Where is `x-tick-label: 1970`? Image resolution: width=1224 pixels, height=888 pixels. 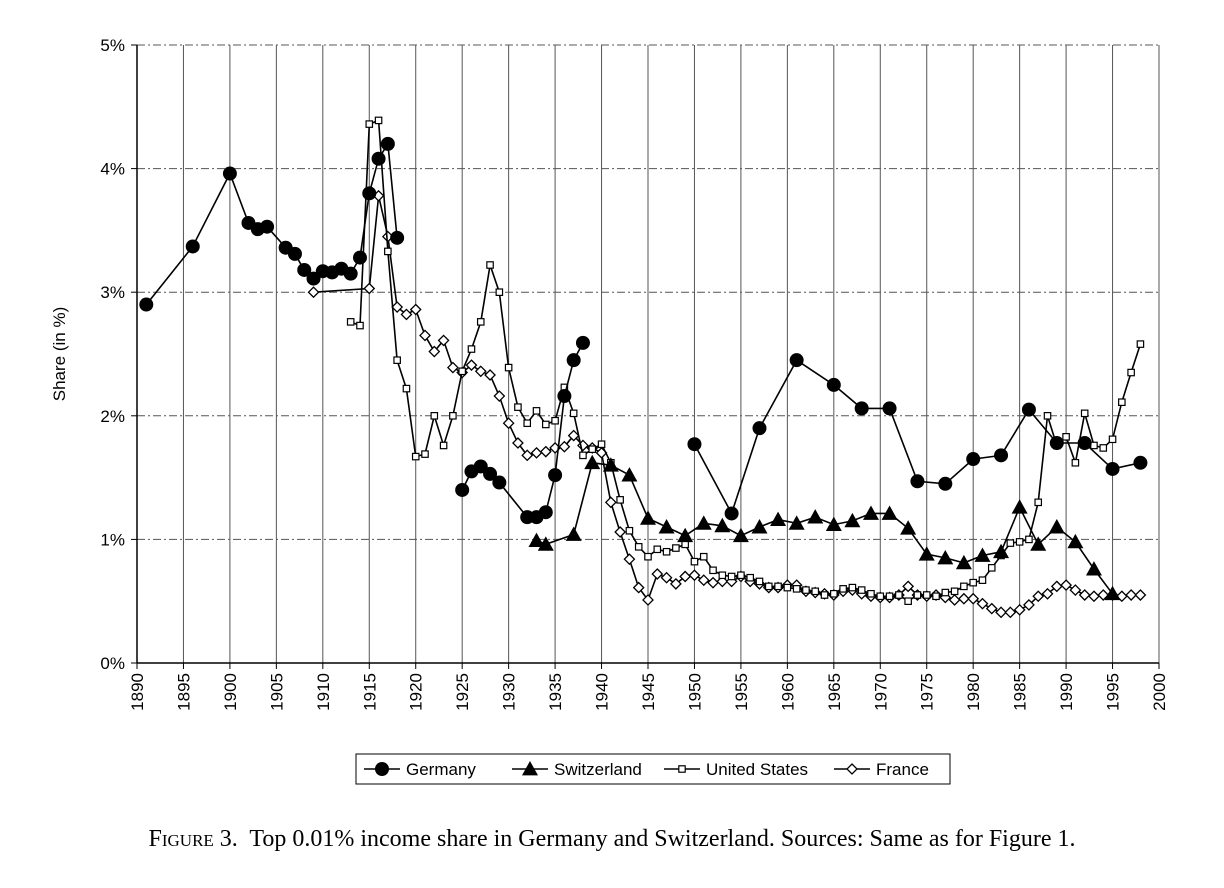
x-tick-label: 1970 is located at coordinates (880, 692).